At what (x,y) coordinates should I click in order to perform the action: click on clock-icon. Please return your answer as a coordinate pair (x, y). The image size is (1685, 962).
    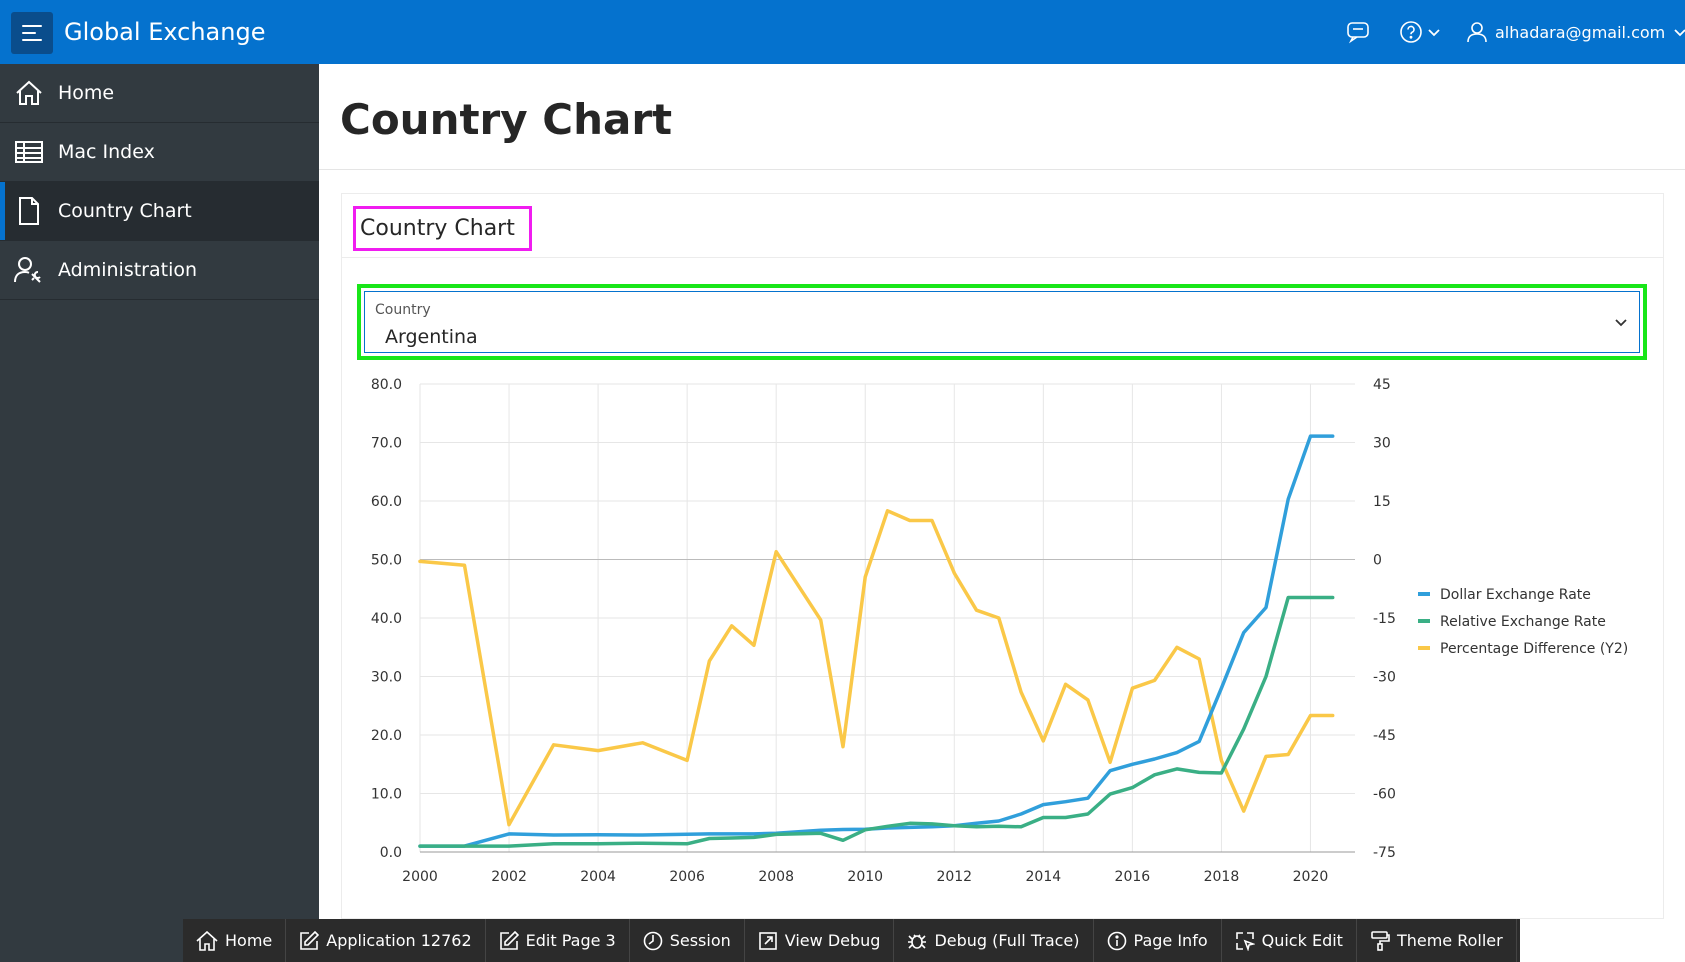
    Looking at the image, I should click on (653, 940).